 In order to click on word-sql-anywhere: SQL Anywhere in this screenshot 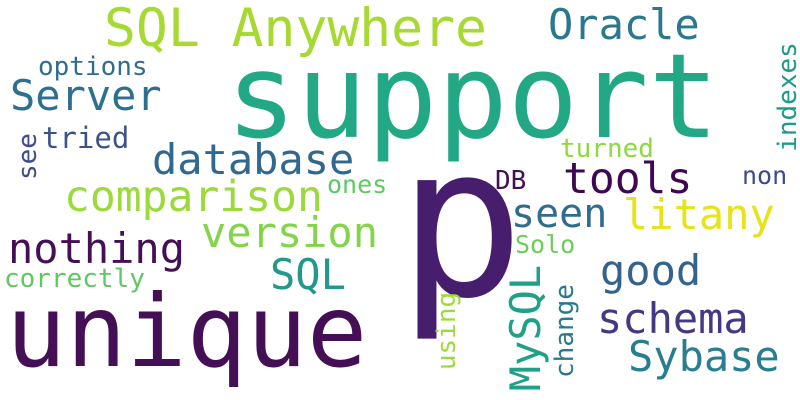, I will do `click(295, 29)`.